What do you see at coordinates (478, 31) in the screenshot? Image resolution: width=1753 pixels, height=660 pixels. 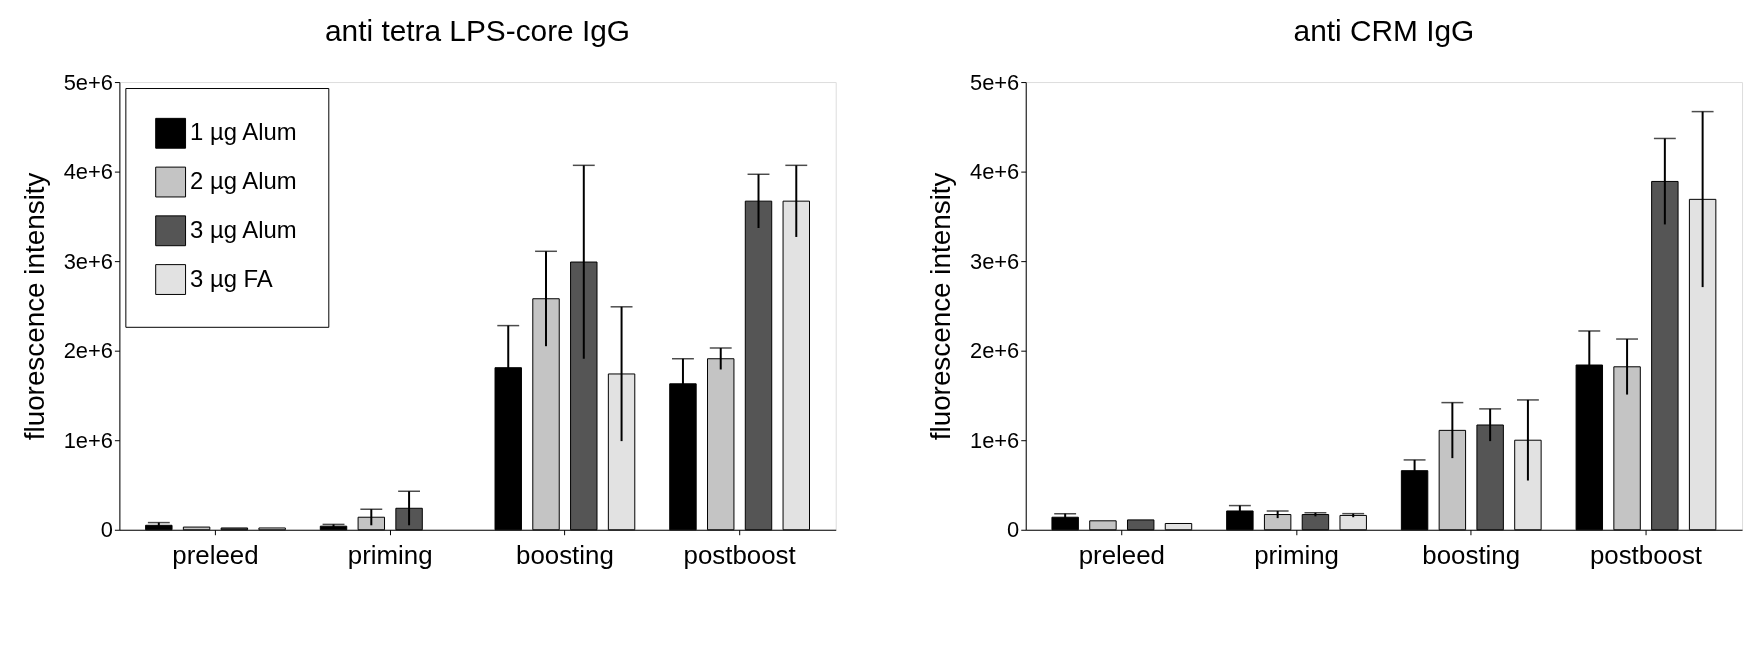 I see `chart-title: anti tetra LPS-core IgG` at bounding box center [478, 31].